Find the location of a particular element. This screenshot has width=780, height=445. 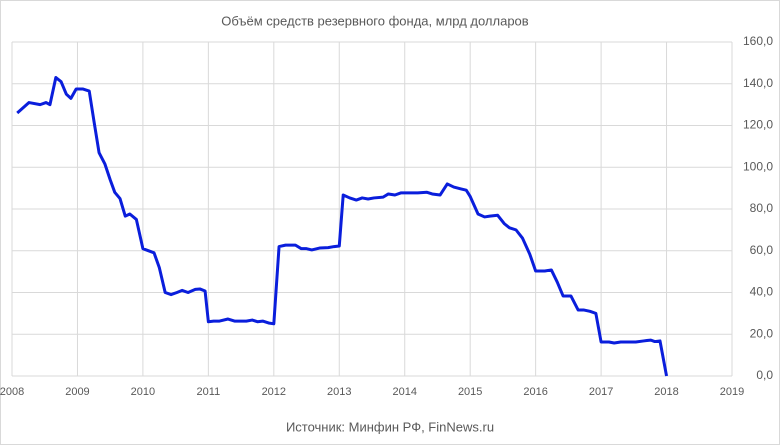

x-tick-label: 2017 is located at coordinates (601, 392).